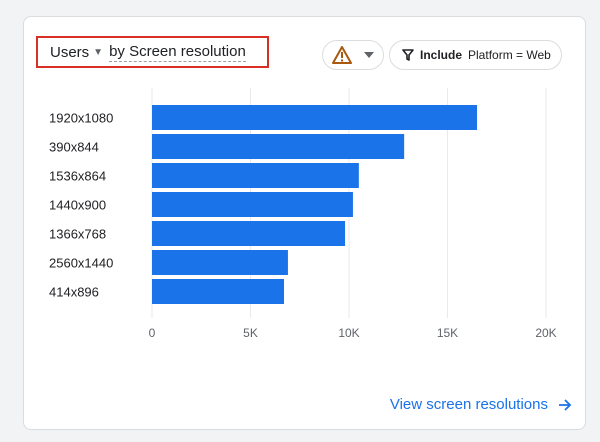  Describe the element at coordinates (77, 176) in the screenshot. I see `category-label: 1536x864` at that location.